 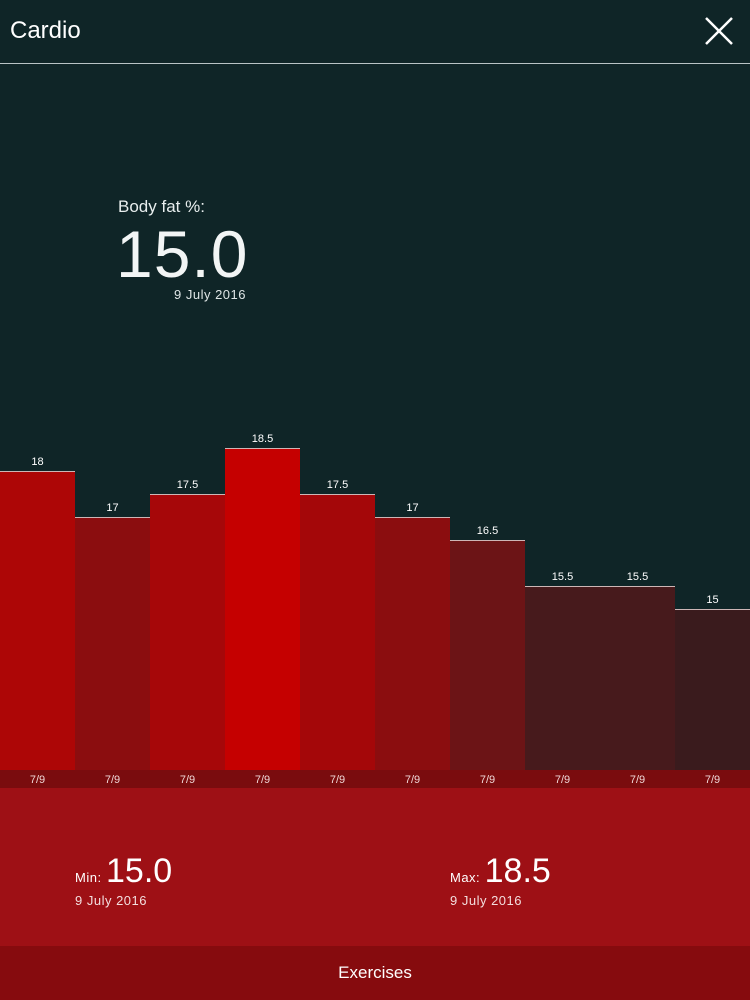 What do you see at coordinates (37, 462) in the screenshot?
I see `bar-value-label: 18` at bounding box center [37, 462].